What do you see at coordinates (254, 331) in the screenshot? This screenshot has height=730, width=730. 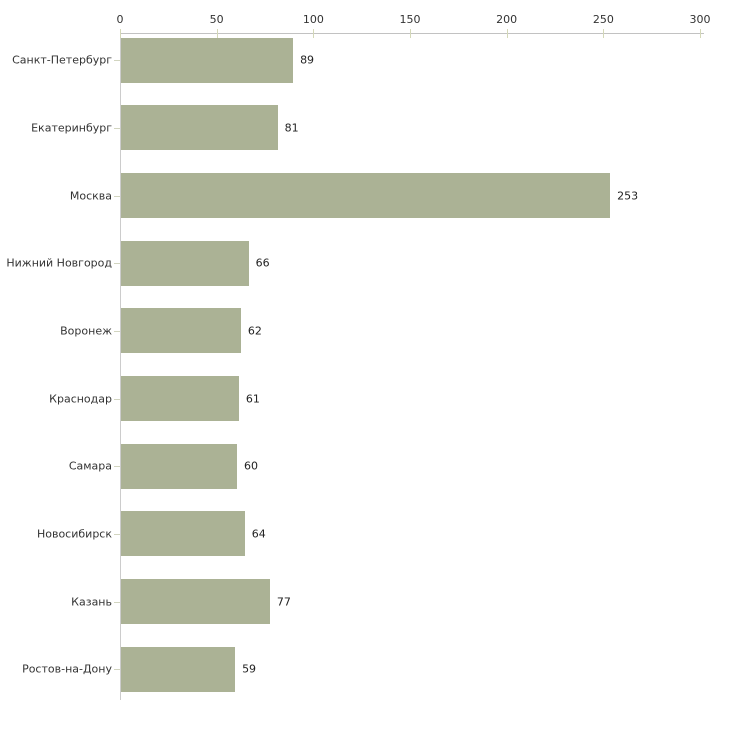 I see `value-label: 62` at bounding box center [254, 331].